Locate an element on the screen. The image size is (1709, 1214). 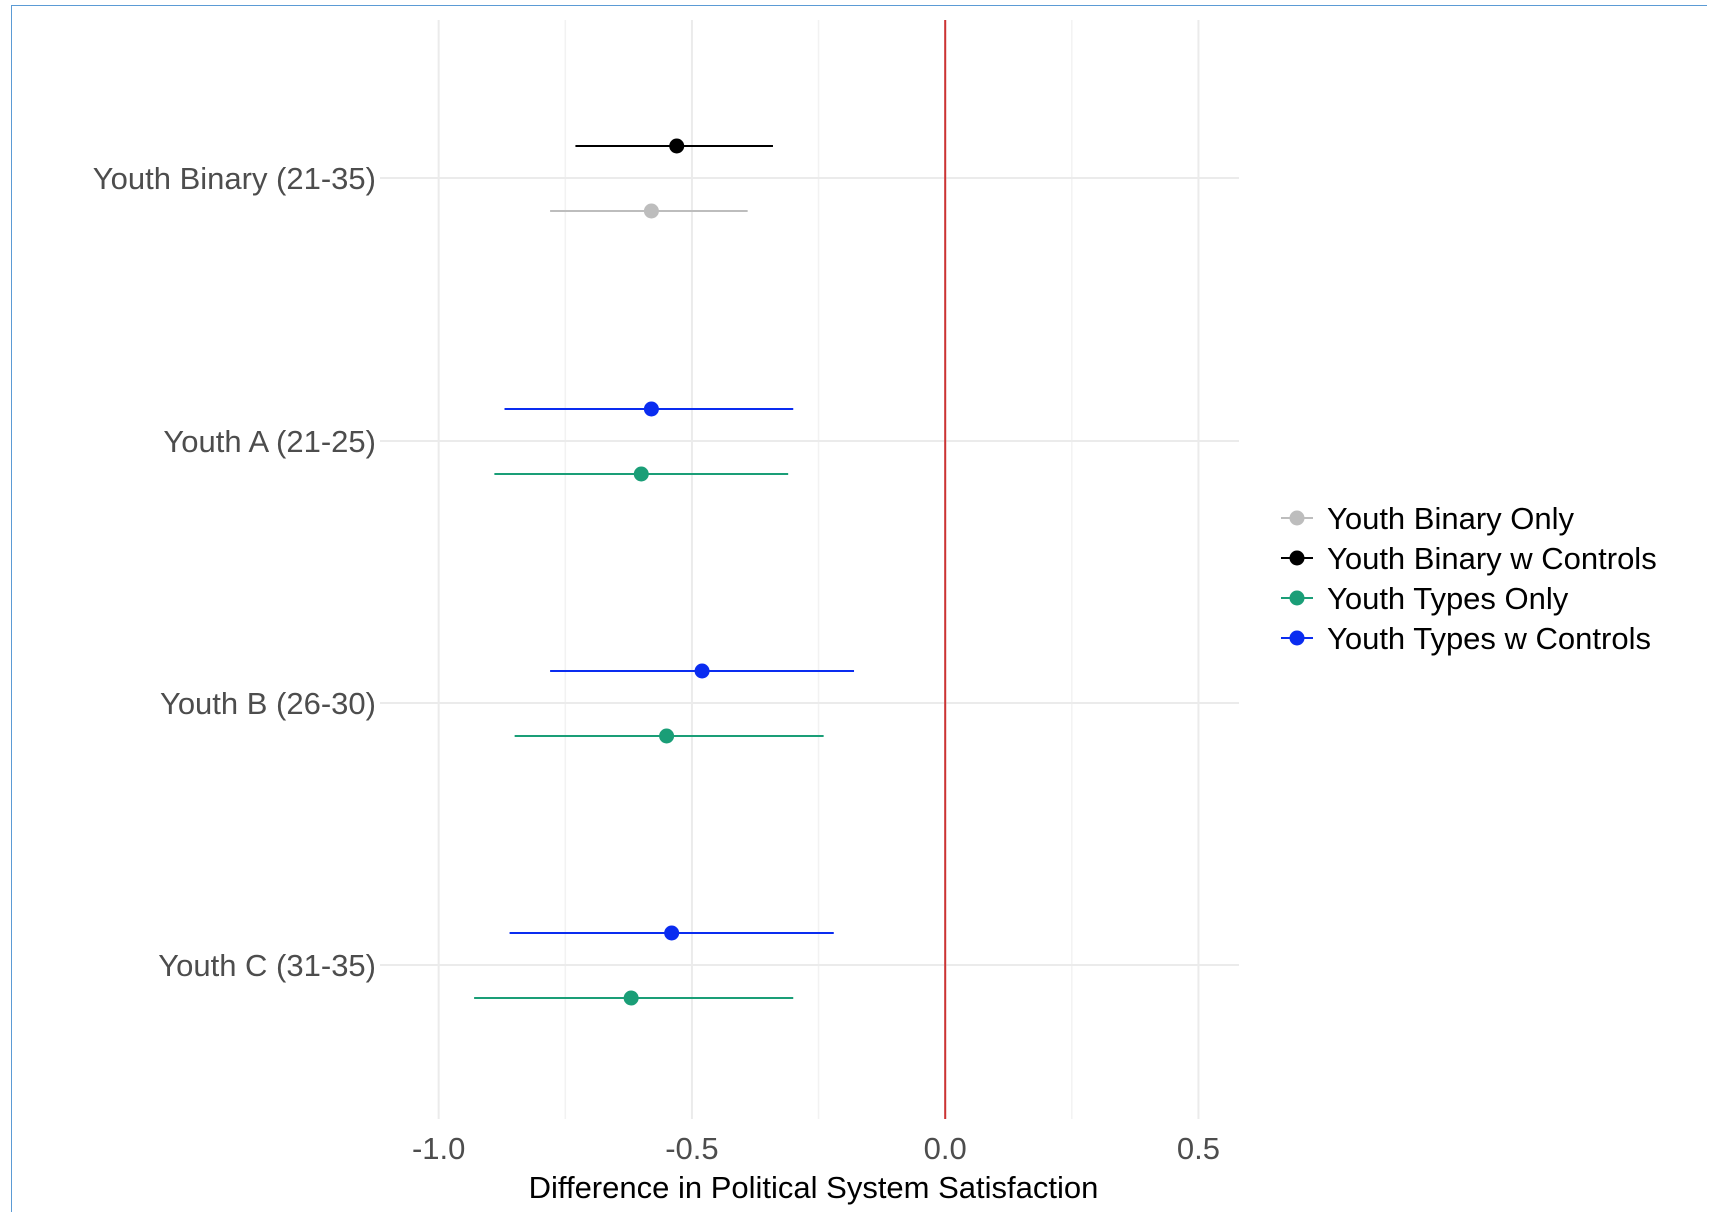
legend-item: Youth Types Only is located at coordinates (1425, 598).